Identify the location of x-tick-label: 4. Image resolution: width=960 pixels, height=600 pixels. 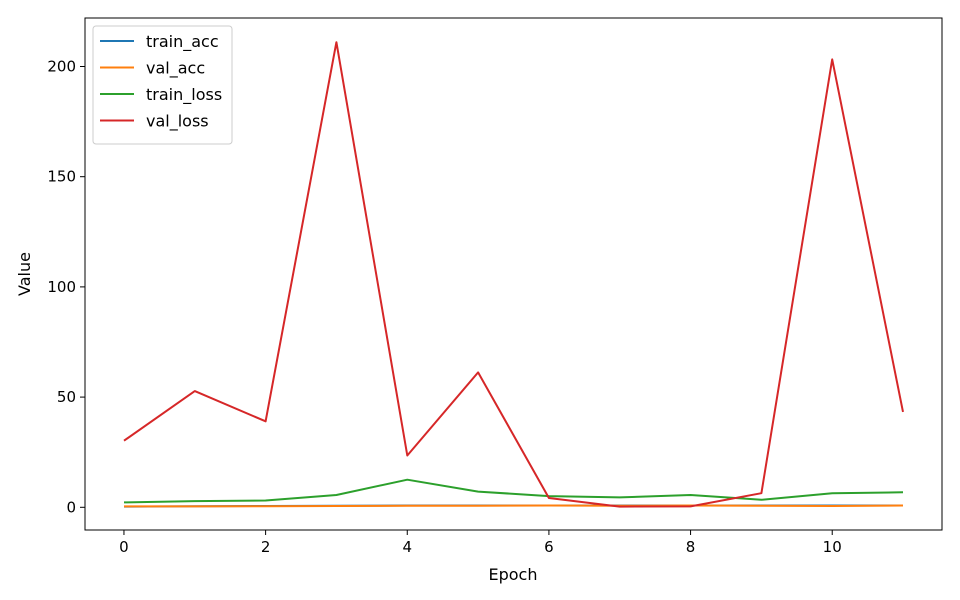
(407, 547).